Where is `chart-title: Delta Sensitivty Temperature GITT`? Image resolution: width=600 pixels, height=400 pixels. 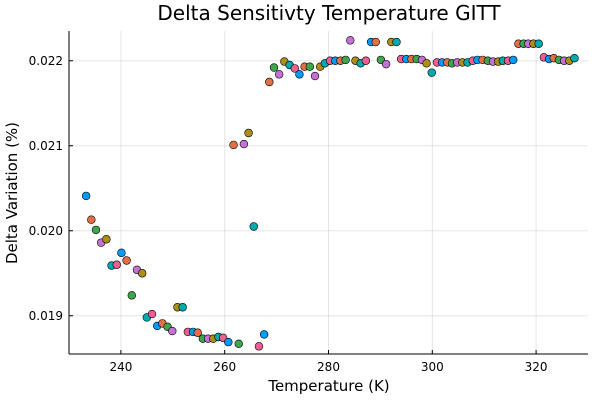 chart-title: Delta Sensitivty Temperature GITT is located at coordinates (329, 13).